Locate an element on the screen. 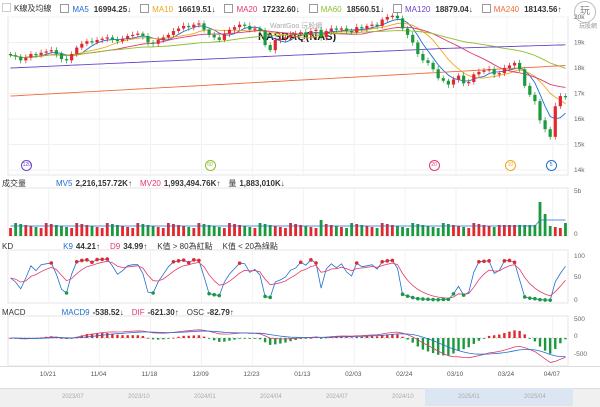  range-selection is located at coordinates (499, 397).